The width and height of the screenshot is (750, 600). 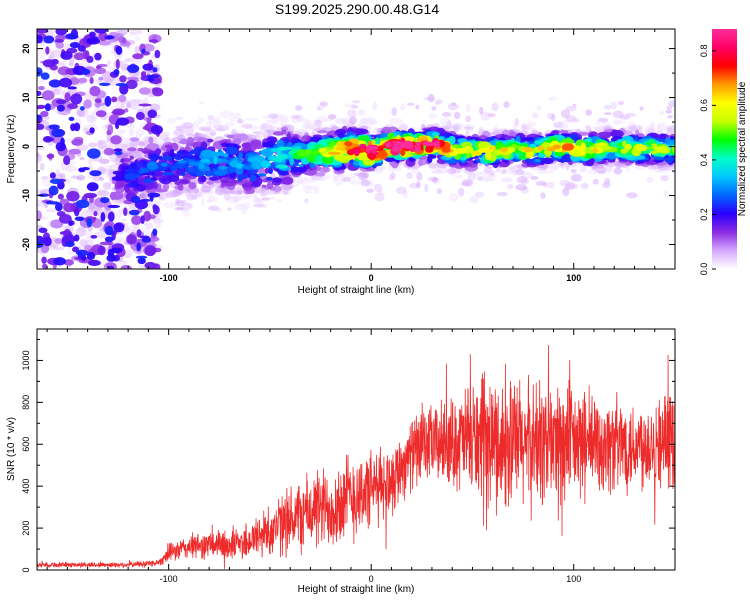 I want to click on colorbar-tick-label: 0.0, so click(x=704, y=269).